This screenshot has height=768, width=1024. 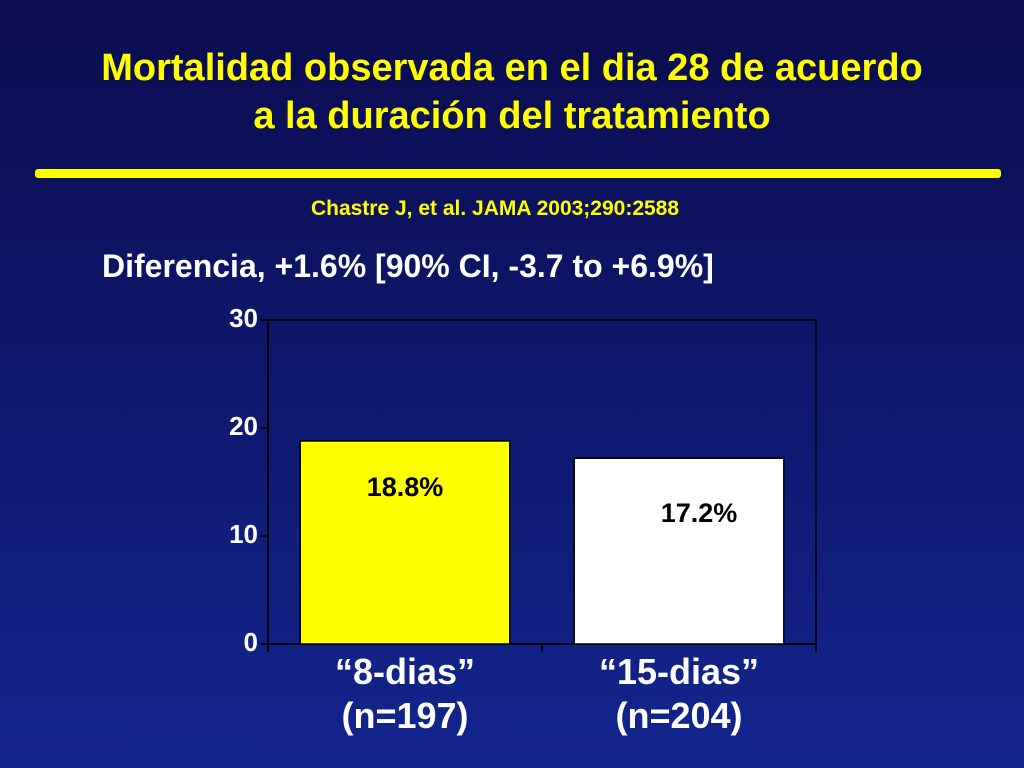 I want to click on category-label-2-line-1: “15-dias”, so click(x=679, y=671).